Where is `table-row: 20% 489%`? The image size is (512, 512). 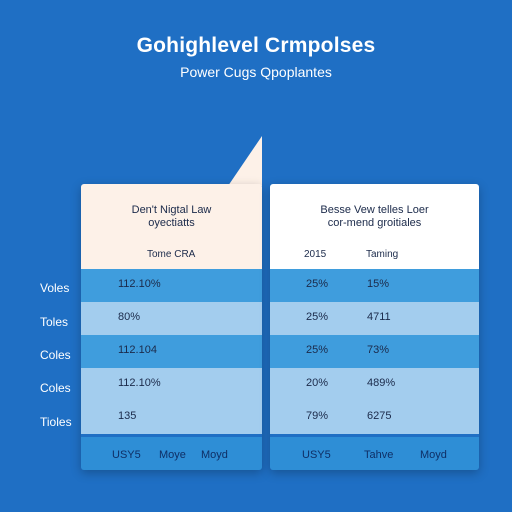
table-row: 20% 489% is located at coordinates (374, 384).